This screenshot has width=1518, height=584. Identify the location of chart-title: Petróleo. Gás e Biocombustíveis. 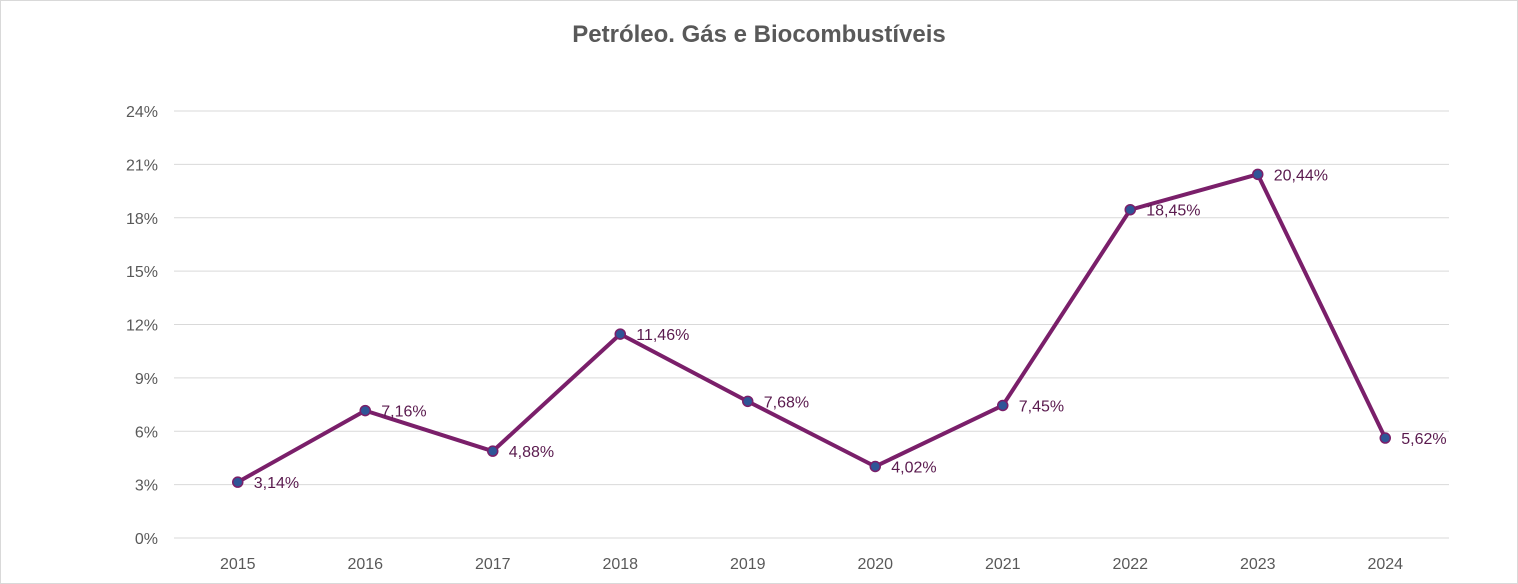
(759, 34).